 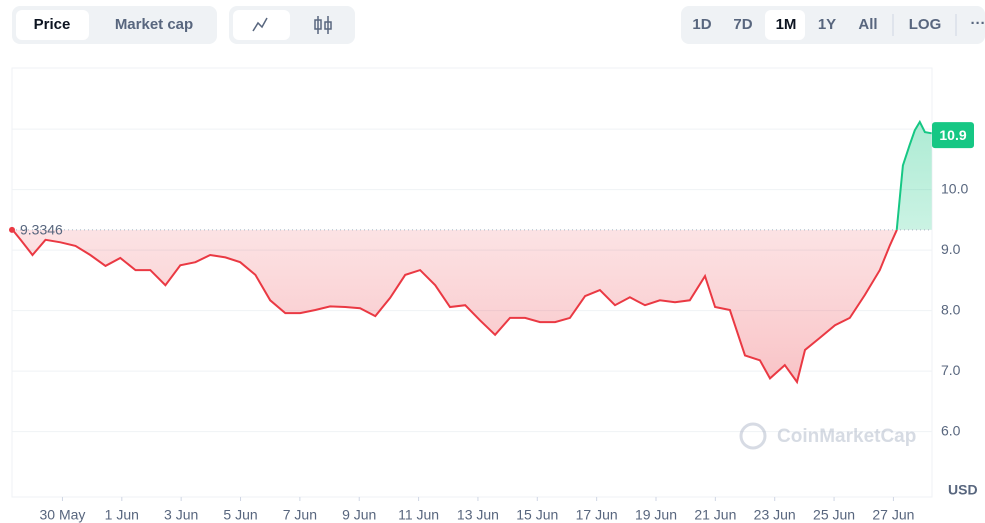 What do you see at coordinates (62, 515) in the screenshot?
I see `x-tick-label: 30 May` at bounding box center [62, 515].